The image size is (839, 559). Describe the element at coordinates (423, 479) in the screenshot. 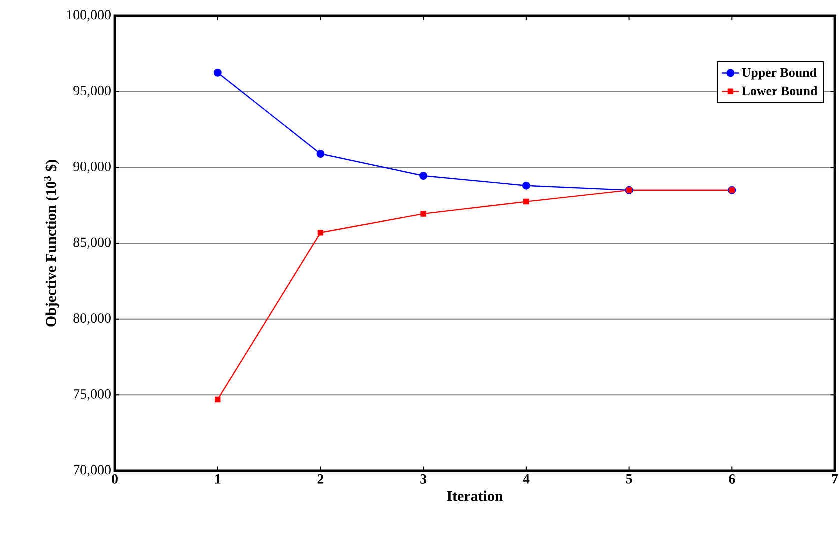

I see `x-tick-label: 3` at that location.